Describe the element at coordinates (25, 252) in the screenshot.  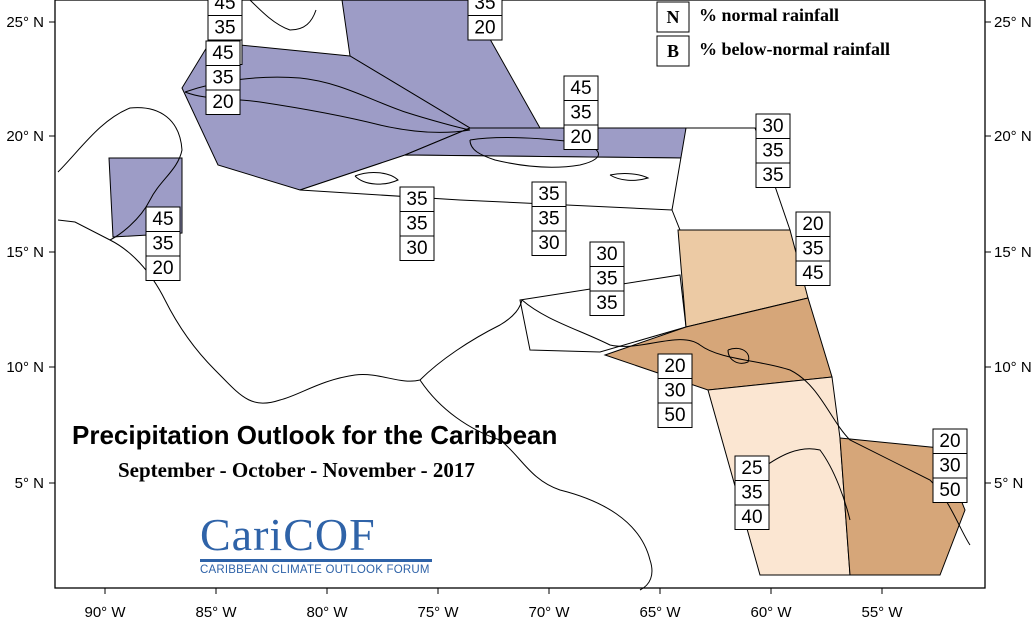
I see `y-tick-label-left: 15° N` at that location.